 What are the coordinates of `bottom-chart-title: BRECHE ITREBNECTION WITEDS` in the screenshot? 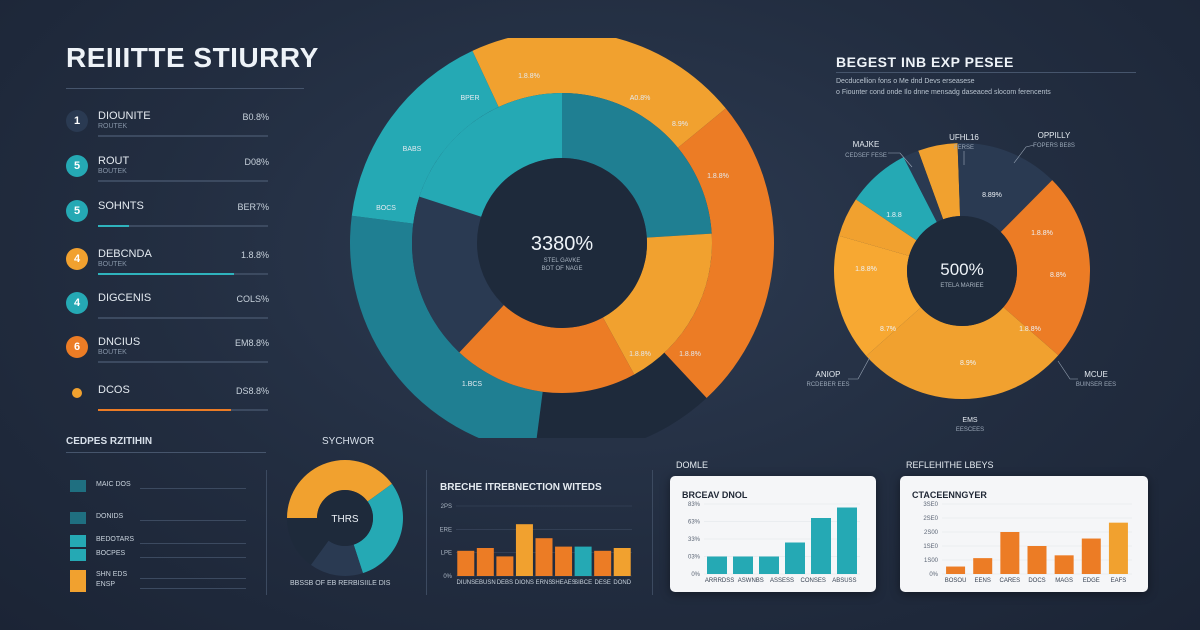 It's located at (521, 487).